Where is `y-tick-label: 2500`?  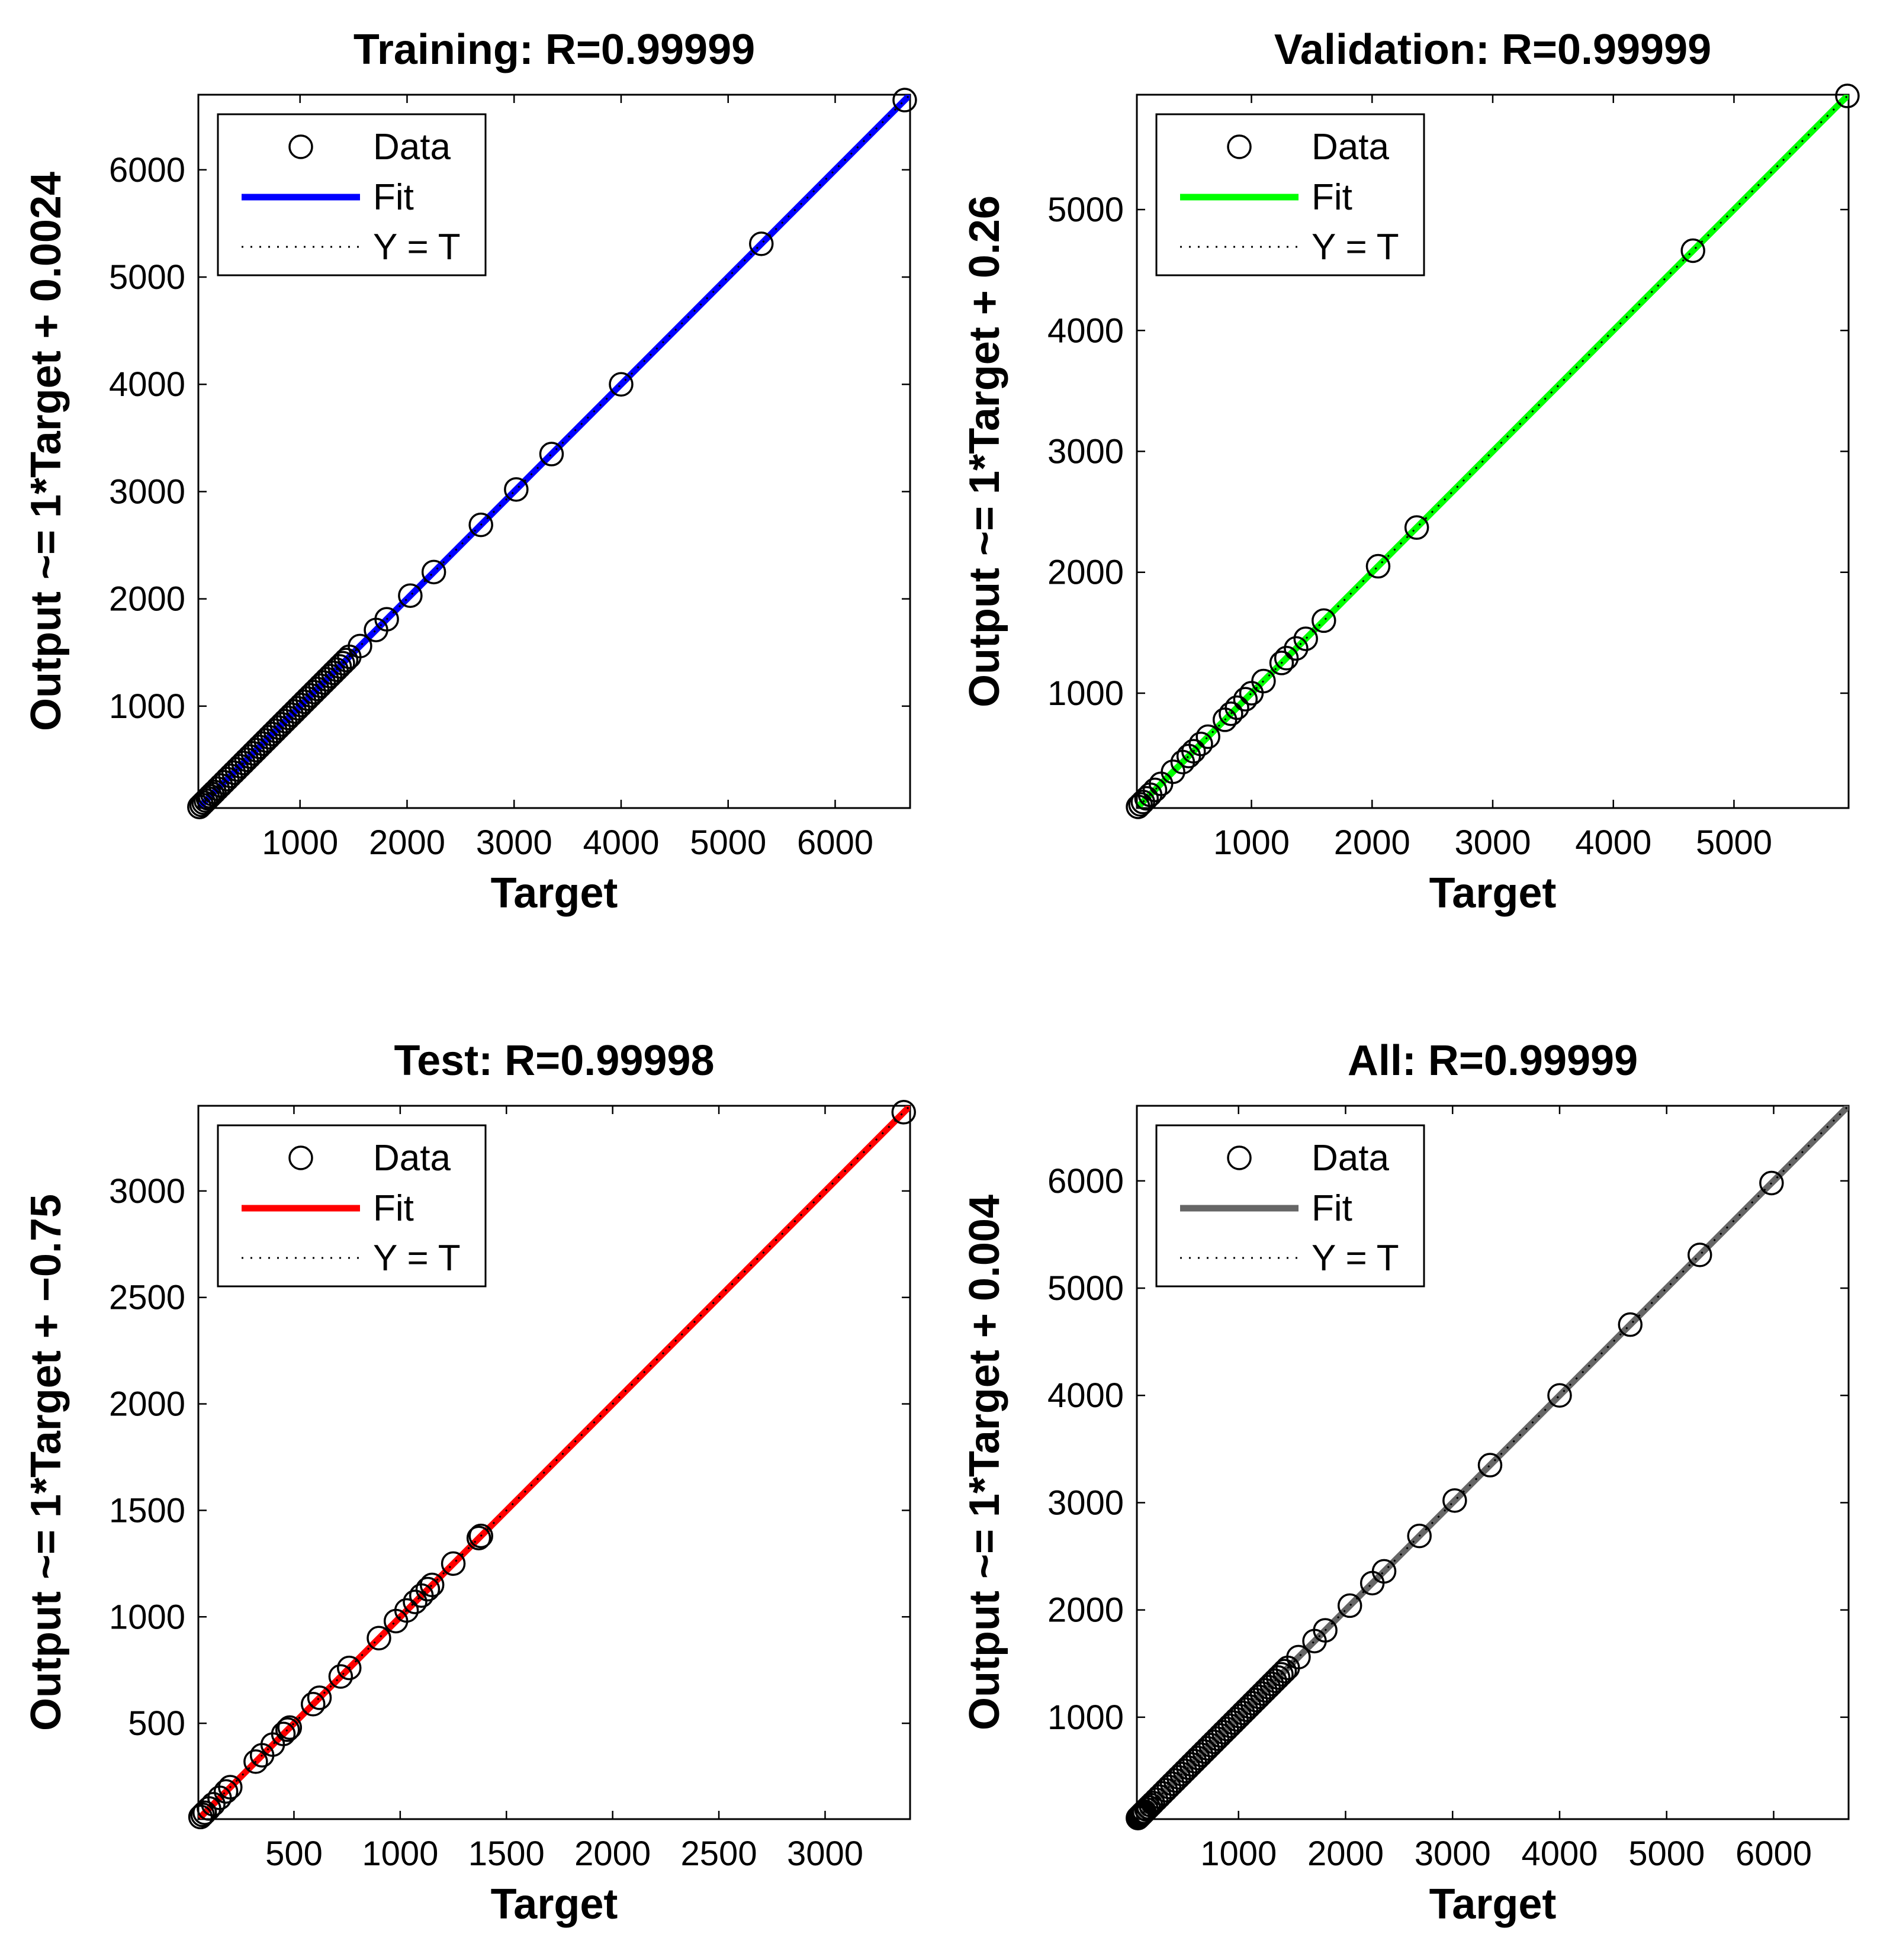 y-tick-label: 2500 is located at coordinates (147, 1298).